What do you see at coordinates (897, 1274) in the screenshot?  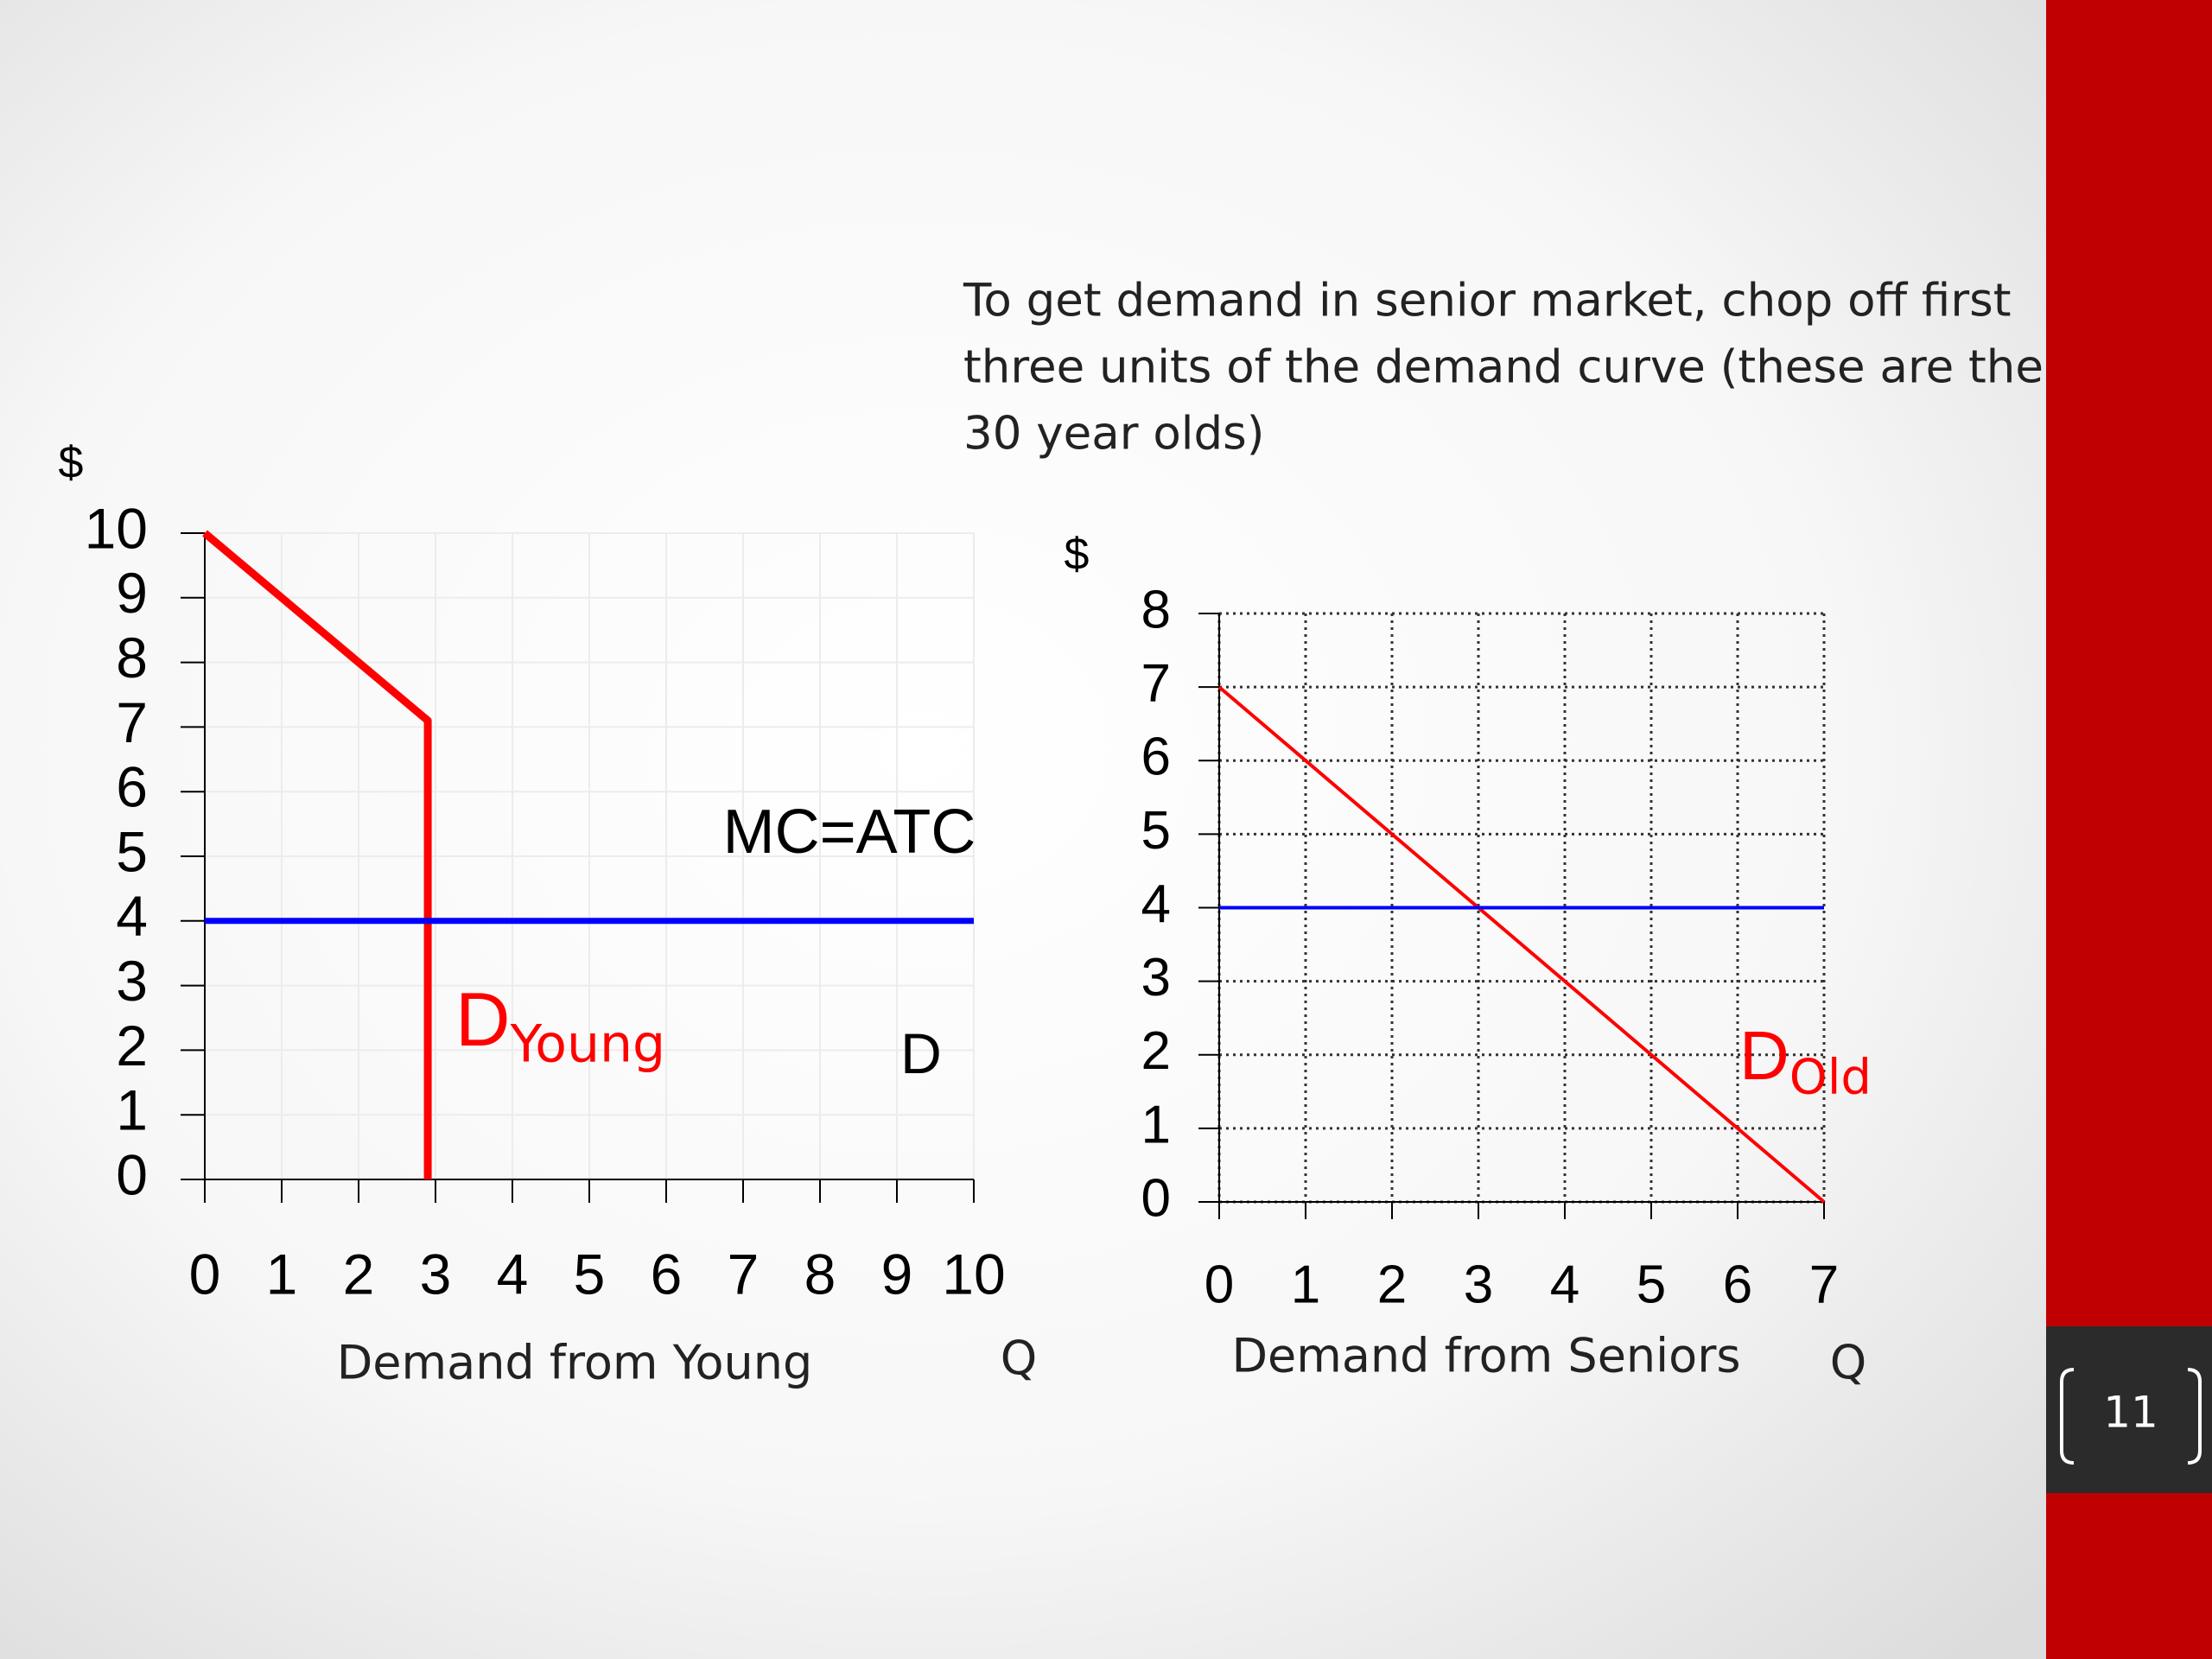 I see `x-tick-label: 9` at bounding box center [897, 1274].